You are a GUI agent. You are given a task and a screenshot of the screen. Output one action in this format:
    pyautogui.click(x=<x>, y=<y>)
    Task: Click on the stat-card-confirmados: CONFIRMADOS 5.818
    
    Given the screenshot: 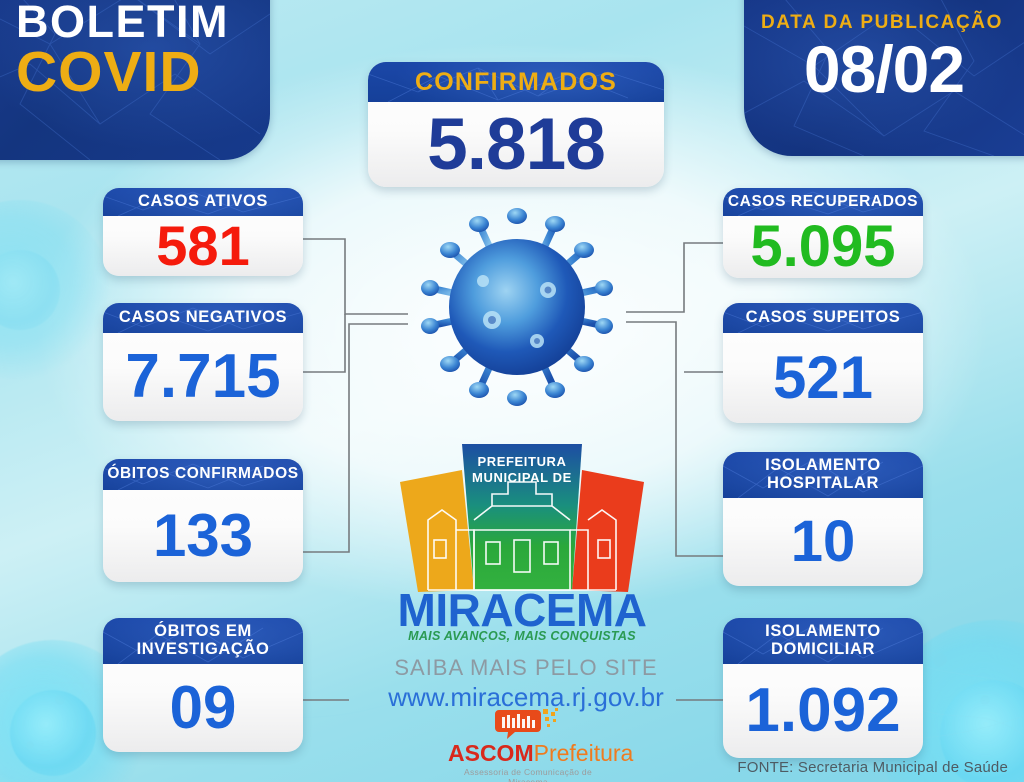 What is the action you would take?
    pyautogui.click(x=516, y=124)
    